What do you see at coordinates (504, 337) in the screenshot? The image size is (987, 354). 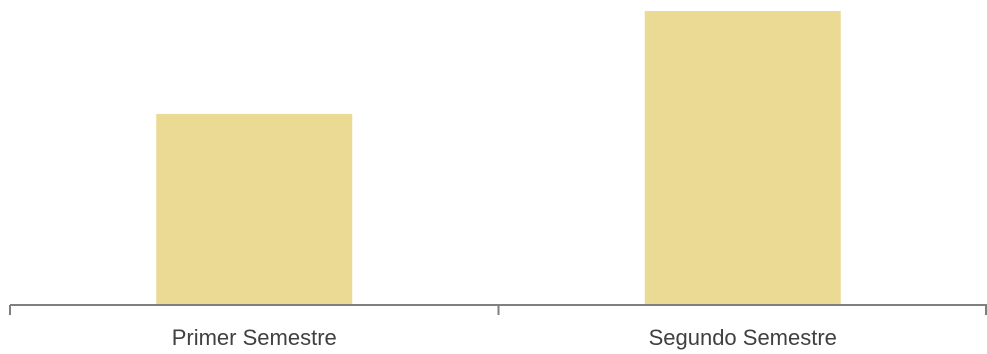 I see `x-axis-labels: Primer Semestre Segundo Semestre` at bounding box center [504, 337].